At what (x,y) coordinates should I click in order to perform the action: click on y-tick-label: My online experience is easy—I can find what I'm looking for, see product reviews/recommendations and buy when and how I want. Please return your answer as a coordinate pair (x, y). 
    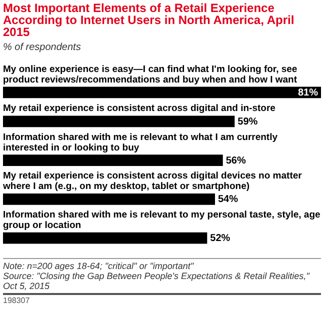
    Looking at the image, I should click on (150, 75).